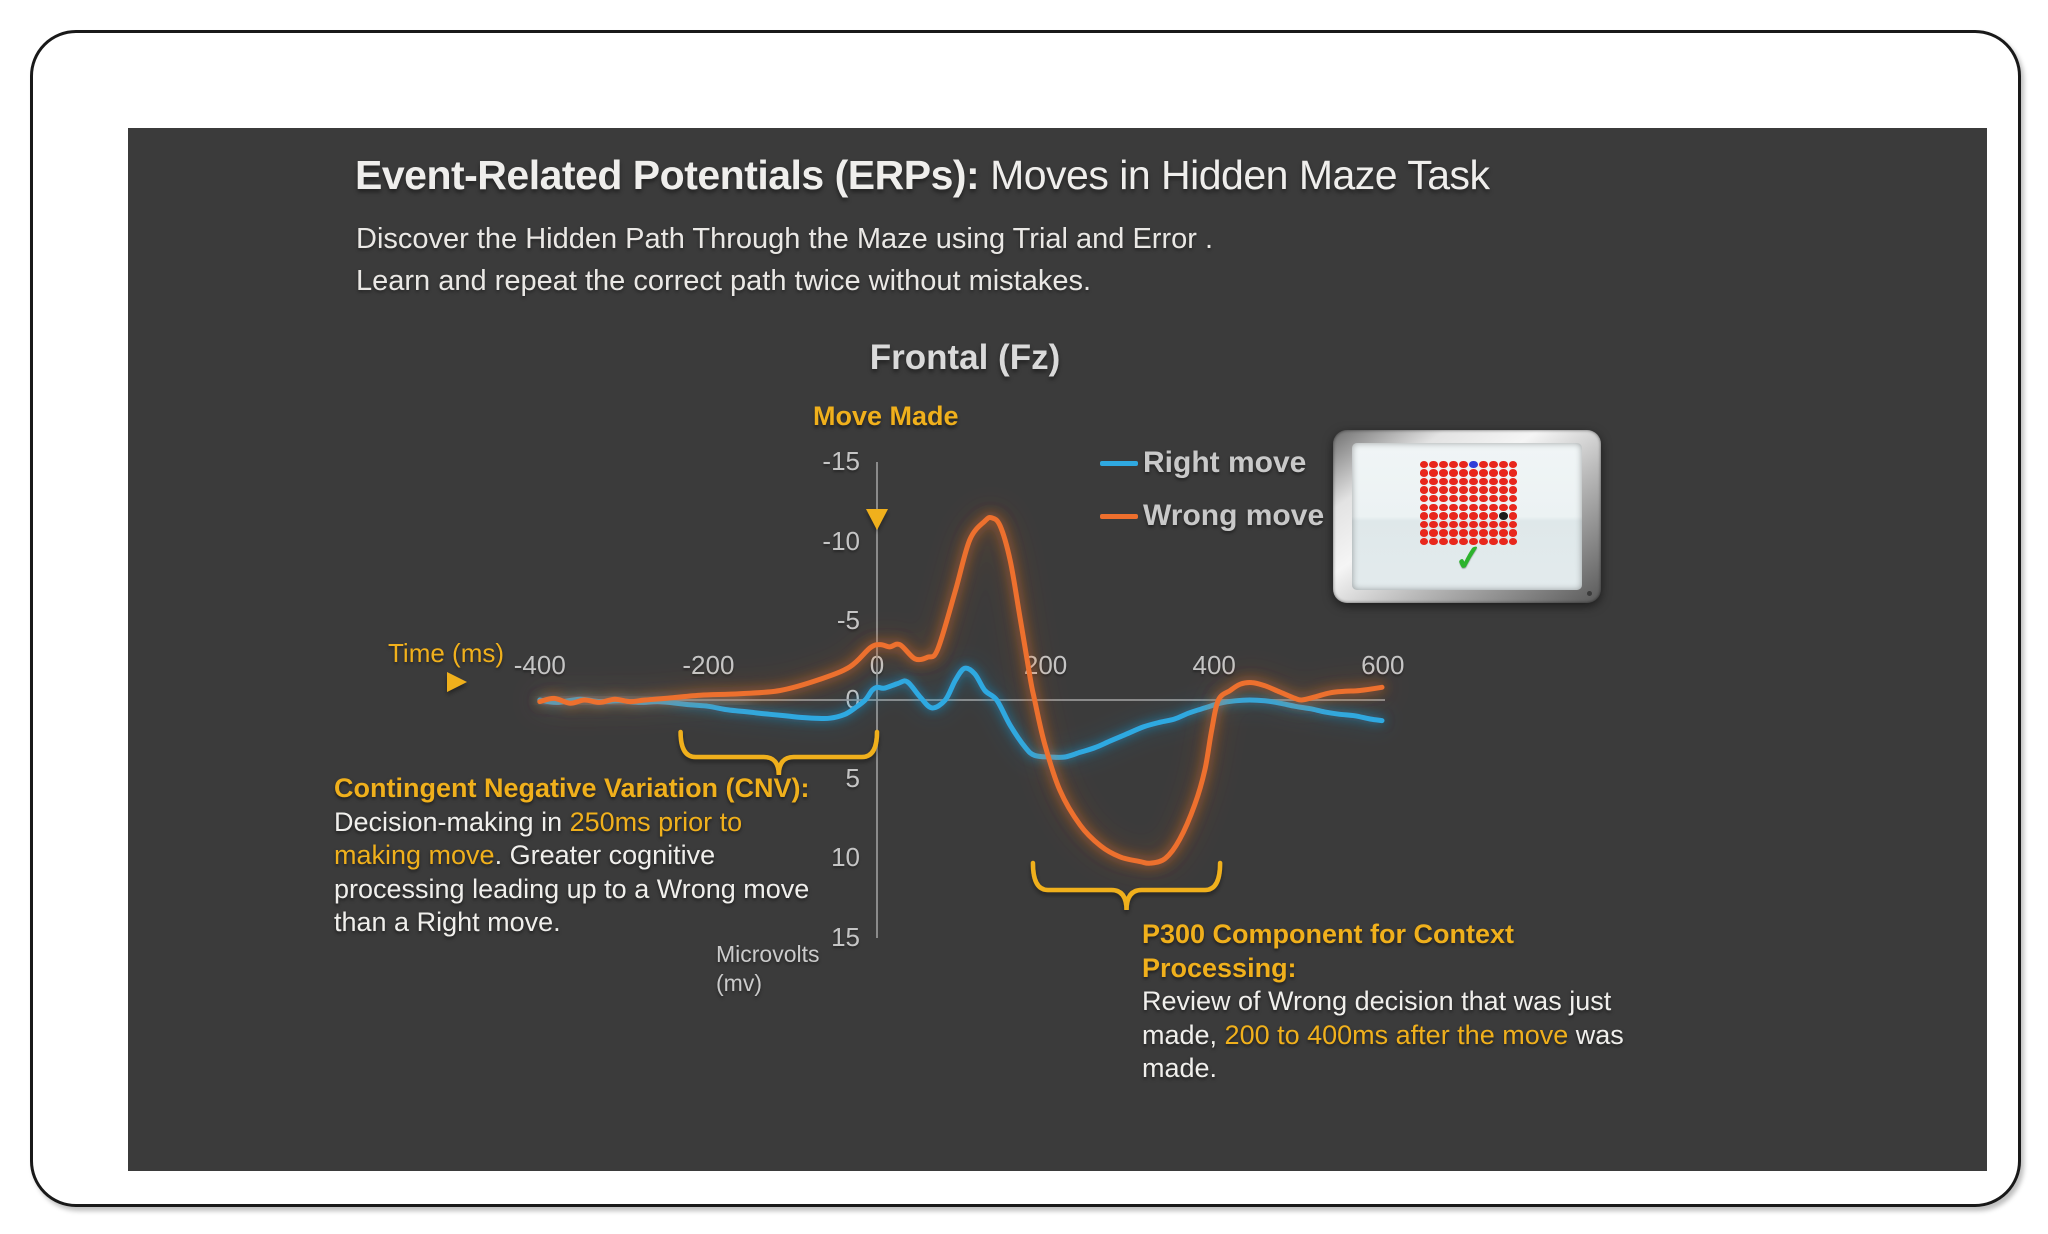 Image resolution: width=2048 pixels, height=1234 pixels. What do you see at coordinates (1328, 951) in the screenshot?
I see `p300-annotation-title: P300 Component for Context Processing:` at bounding box center [1328, 951].